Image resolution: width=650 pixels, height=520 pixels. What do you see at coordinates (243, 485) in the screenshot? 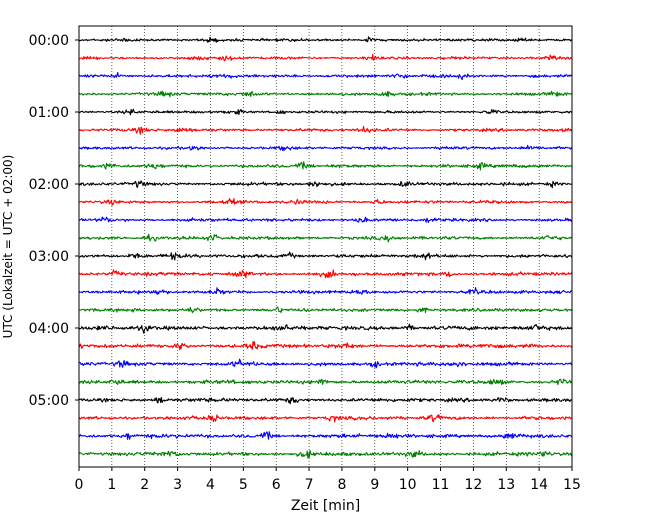
I see `x-tick-label-5: 5` at bounding box center [243, 485].